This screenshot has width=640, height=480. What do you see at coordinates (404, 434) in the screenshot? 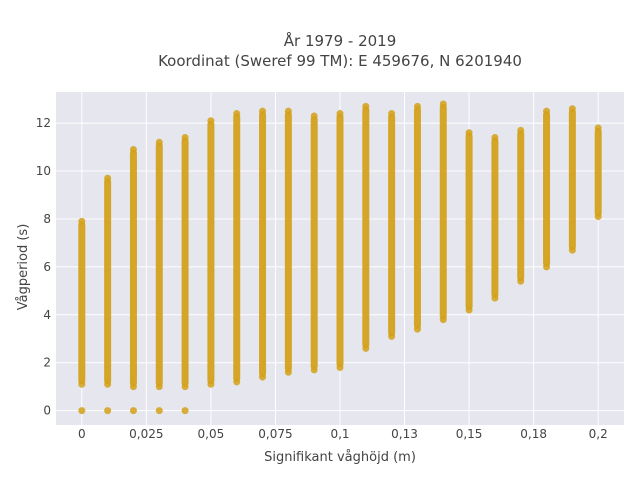
I see `x-tick-label: 0,13` at bounding box center [404, 434].